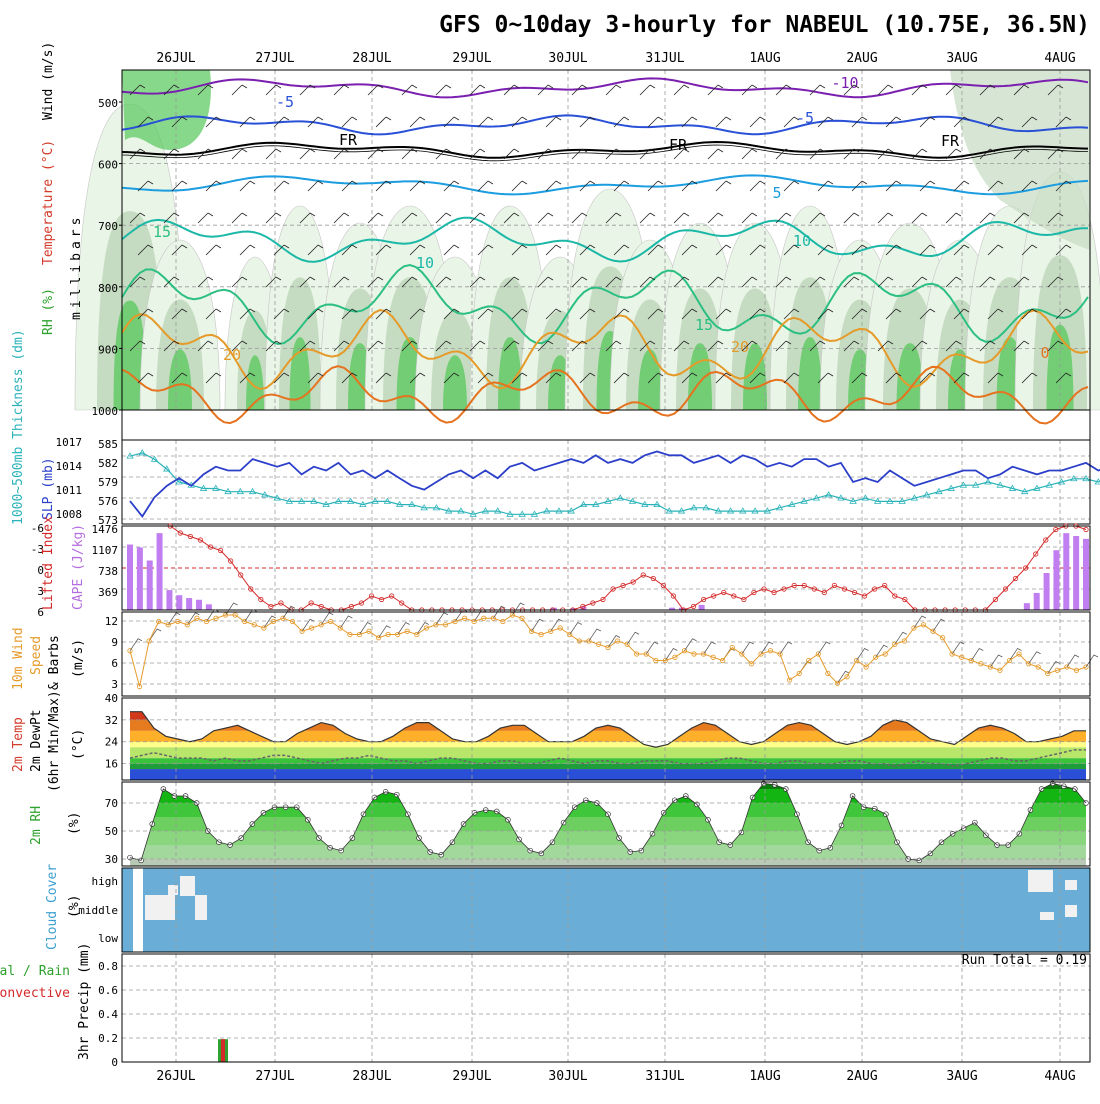 This screenshot has width=1100, height=1104. What do you see at coordinates (606, 425) in the screenshot?
I see `upper-bottom-strip` at bounding box center [606, 425].